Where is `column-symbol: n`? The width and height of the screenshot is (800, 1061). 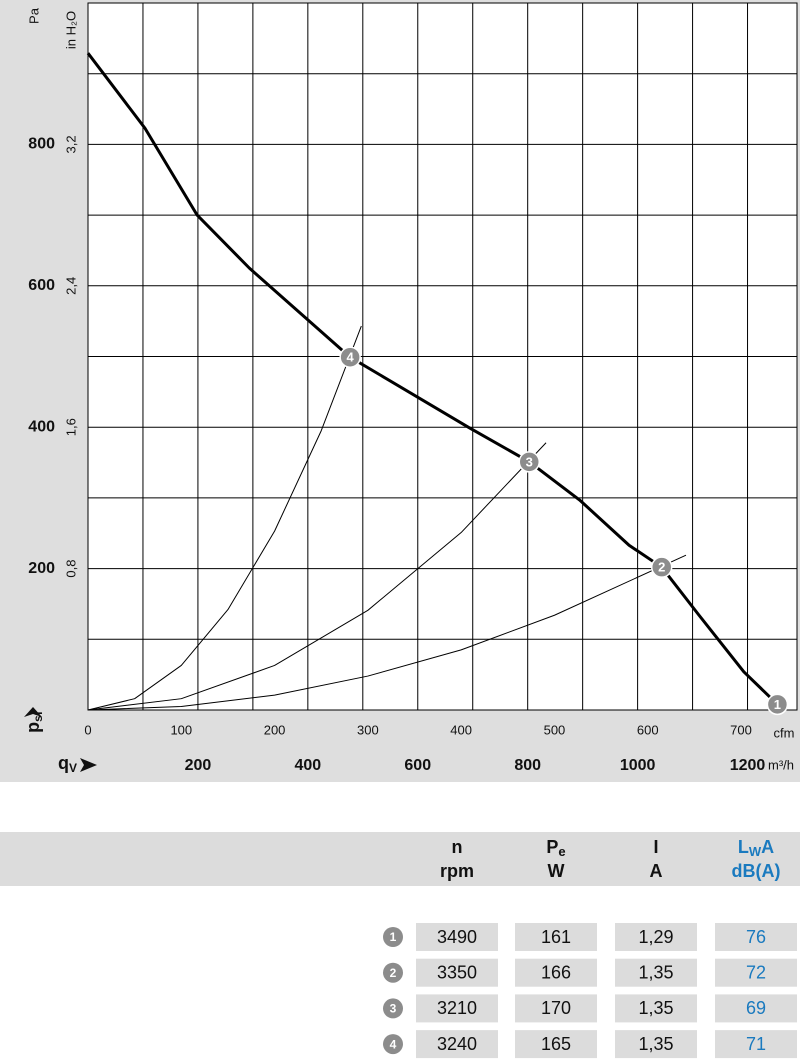
column-symbol: n is located at coordinates (457, 847).